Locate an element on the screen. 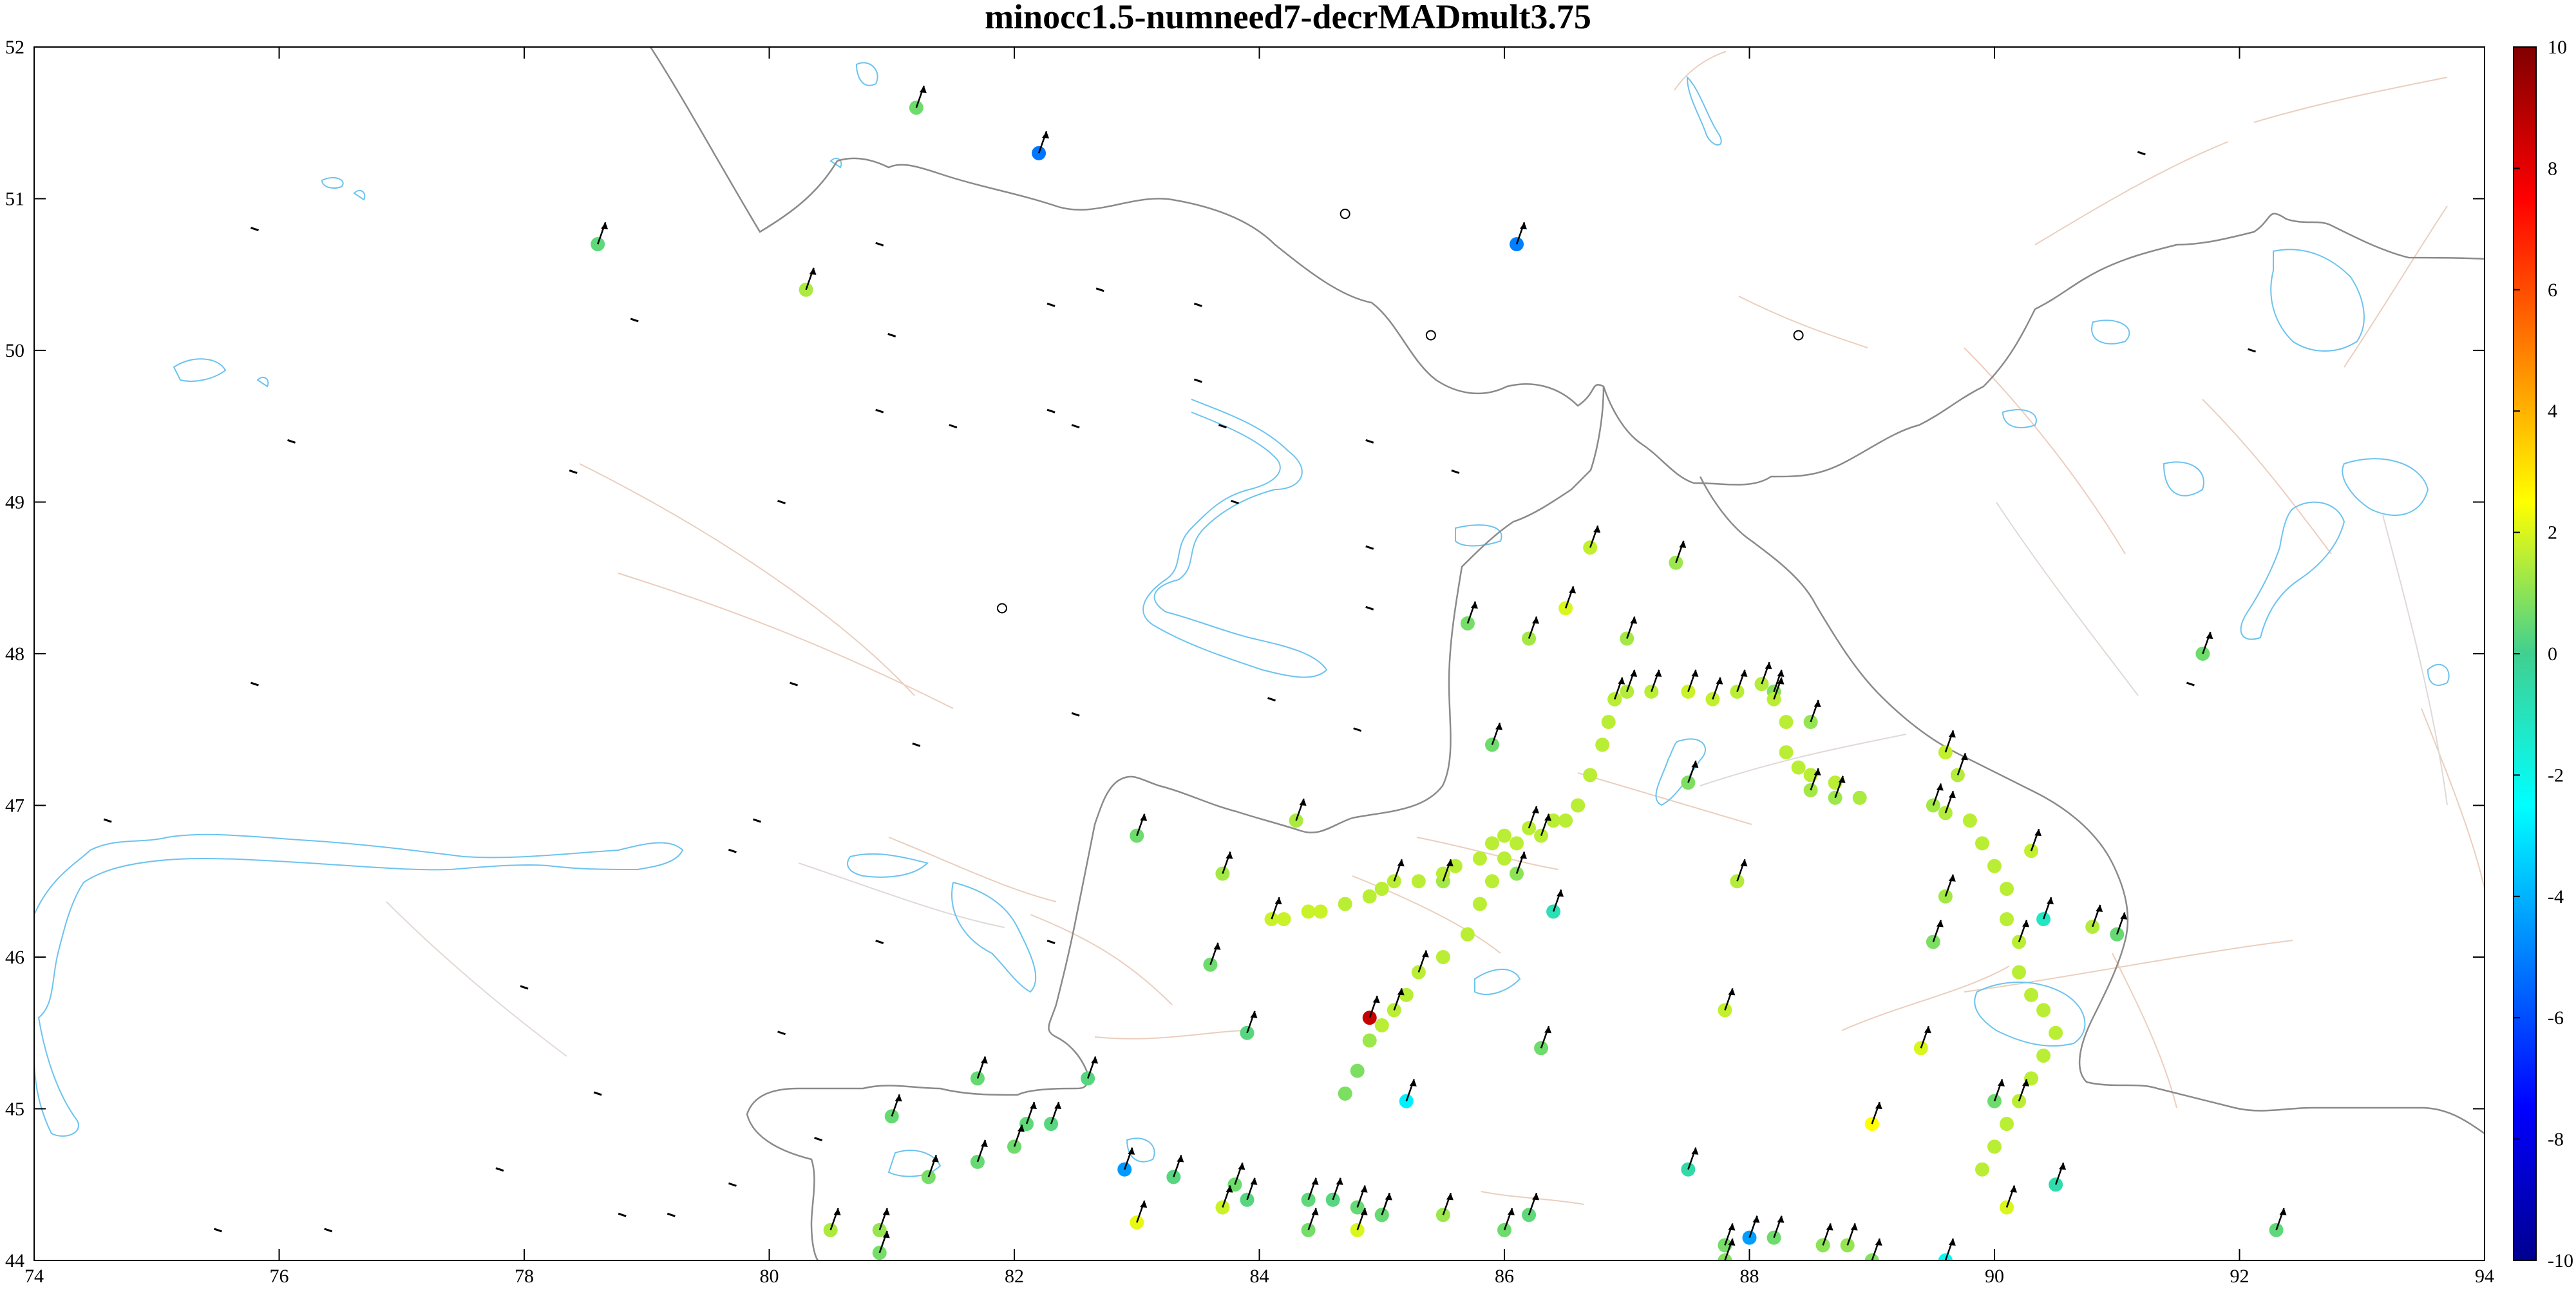 The image size is (2576, 1292). y-tick-label: 49 is located at coordinates (14, 502).